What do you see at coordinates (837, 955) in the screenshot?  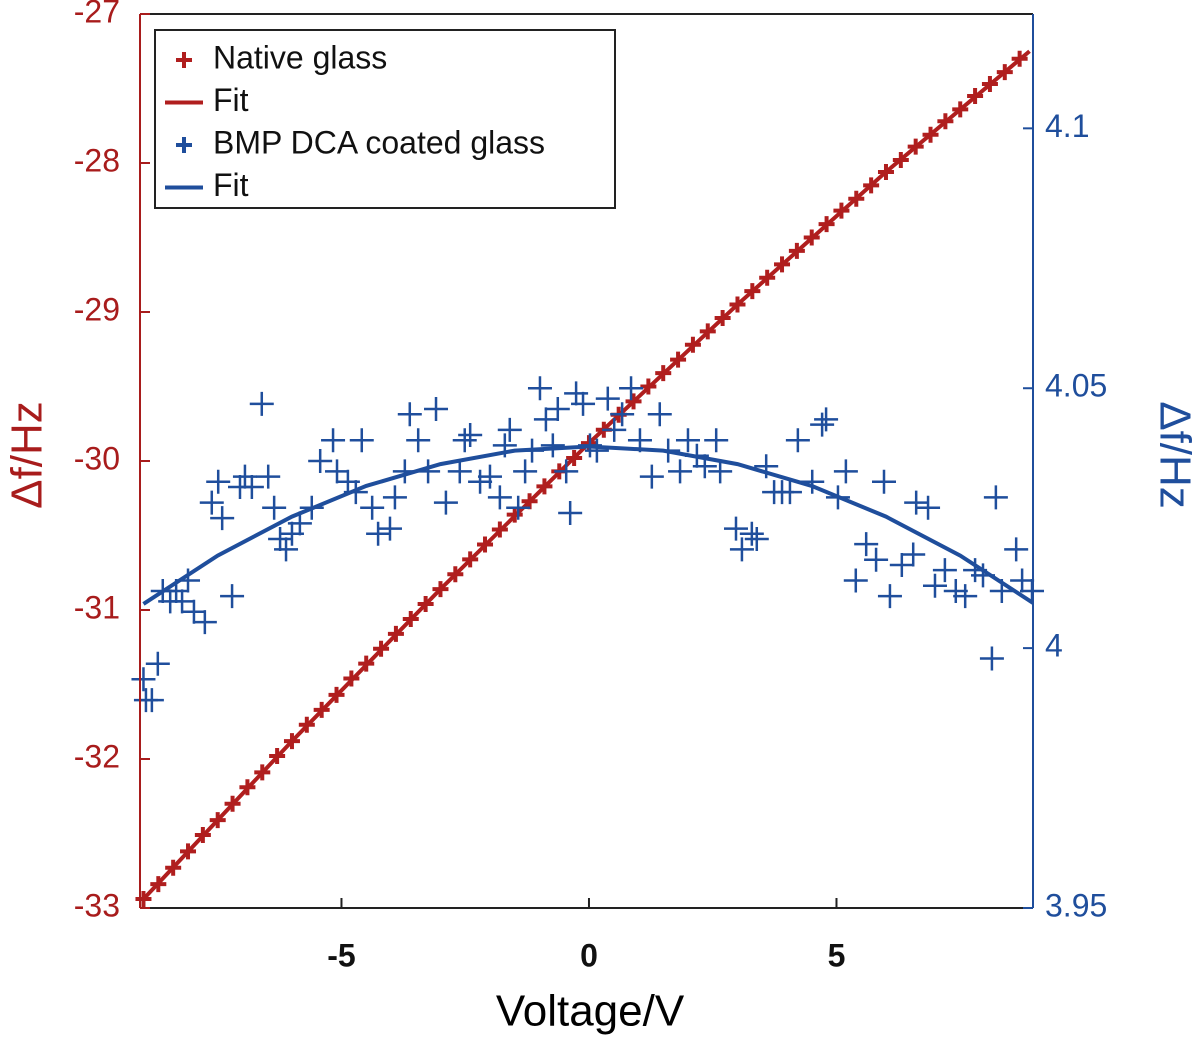 I see `x-tick-label: 5` at bounding box center [837, 955].